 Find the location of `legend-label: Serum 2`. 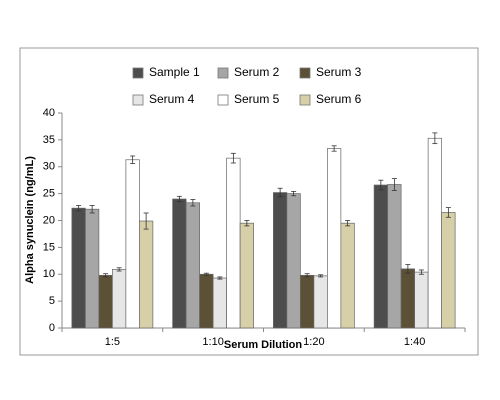

legend-label: Serum 2 is located at coordinates (257, 72).